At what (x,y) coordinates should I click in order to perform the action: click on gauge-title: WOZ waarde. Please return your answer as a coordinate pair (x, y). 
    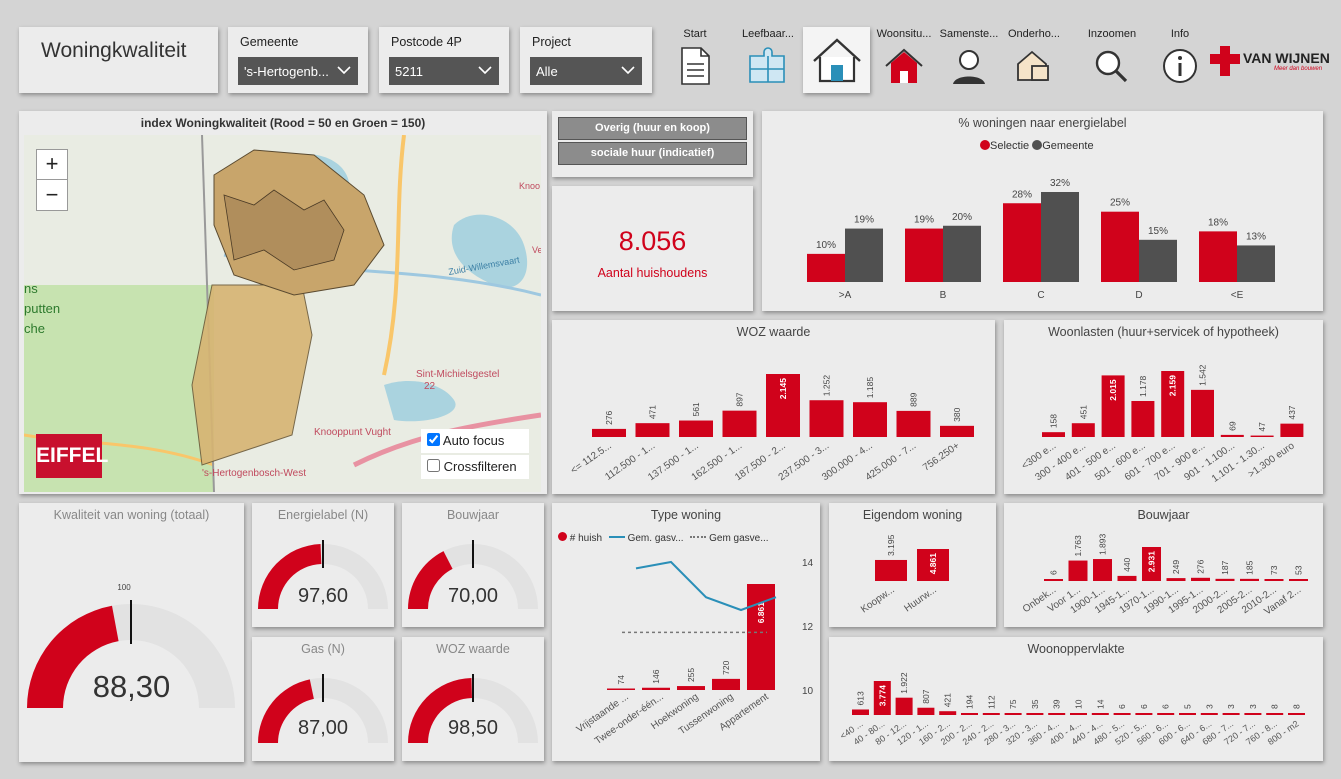
    Looking at the image, I should click on (473, 649).